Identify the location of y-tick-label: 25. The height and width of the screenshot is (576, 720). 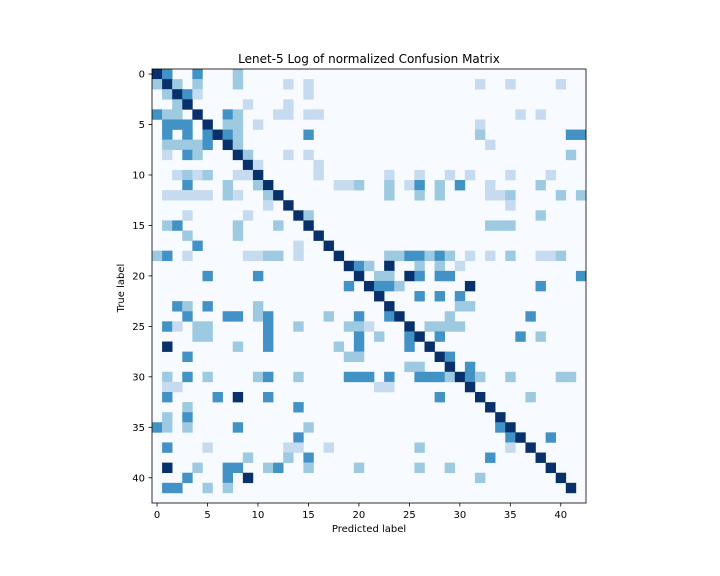
(138, 327).